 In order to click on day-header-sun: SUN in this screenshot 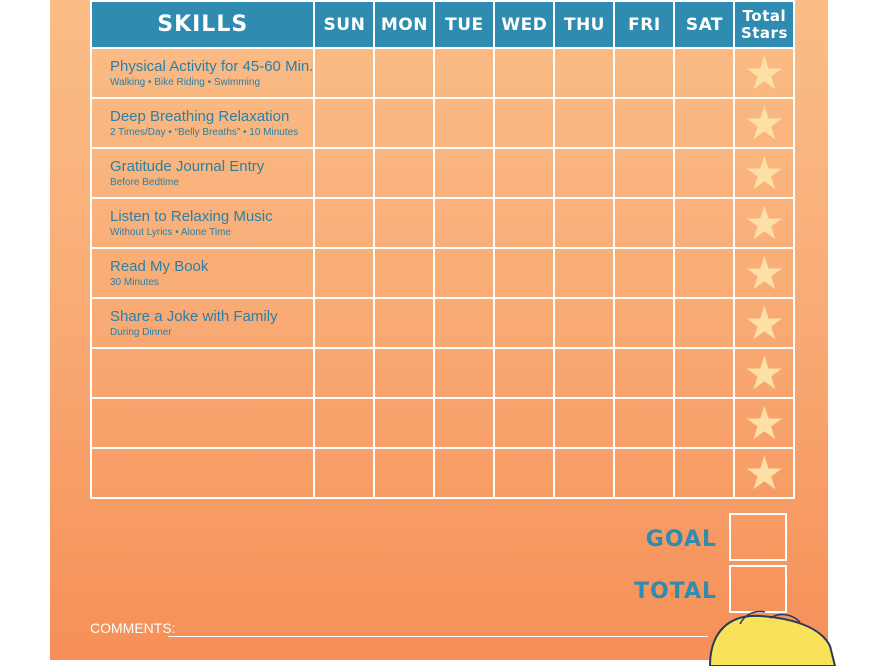, I will do `click(344, 24)`.